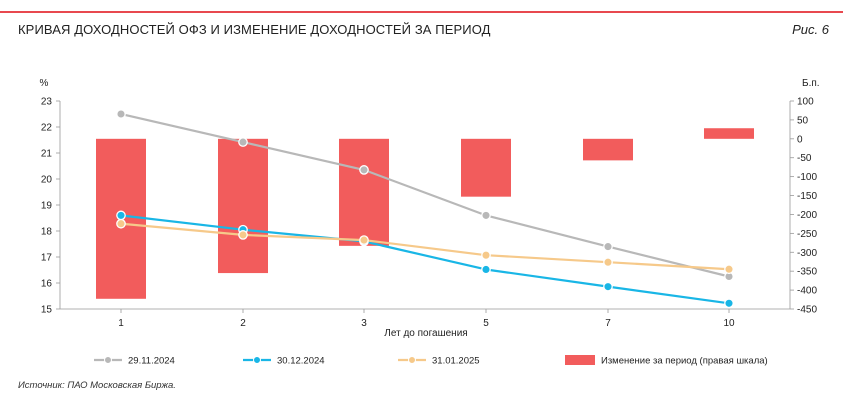  Describe the element at coordinates (121, 323) in the screenshot. I see `x-axis-tick-label: 1` at that location.